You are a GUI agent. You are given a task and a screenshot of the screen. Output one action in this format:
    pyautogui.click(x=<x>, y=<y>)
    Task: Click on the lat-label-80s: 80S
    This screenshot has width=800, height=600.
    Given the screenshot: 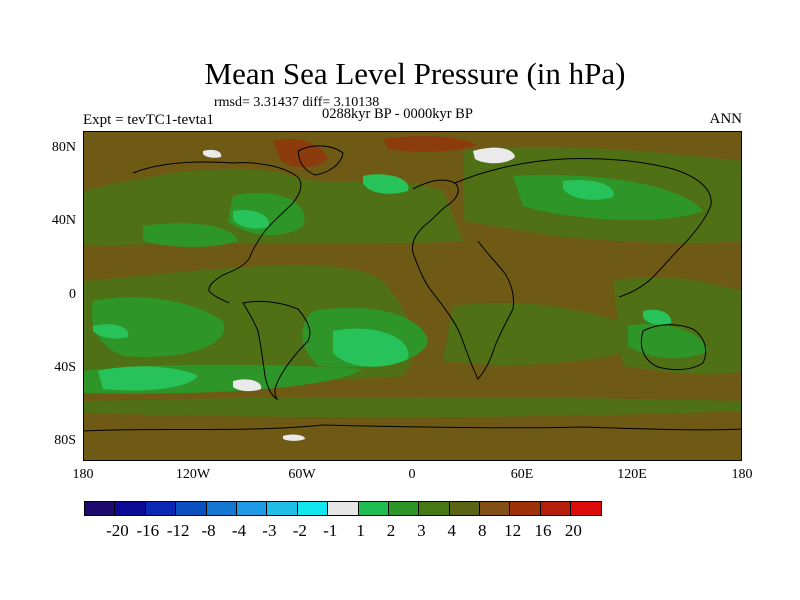 What is the action you would take?
    pyautogui.click(x=65, y=440)
    